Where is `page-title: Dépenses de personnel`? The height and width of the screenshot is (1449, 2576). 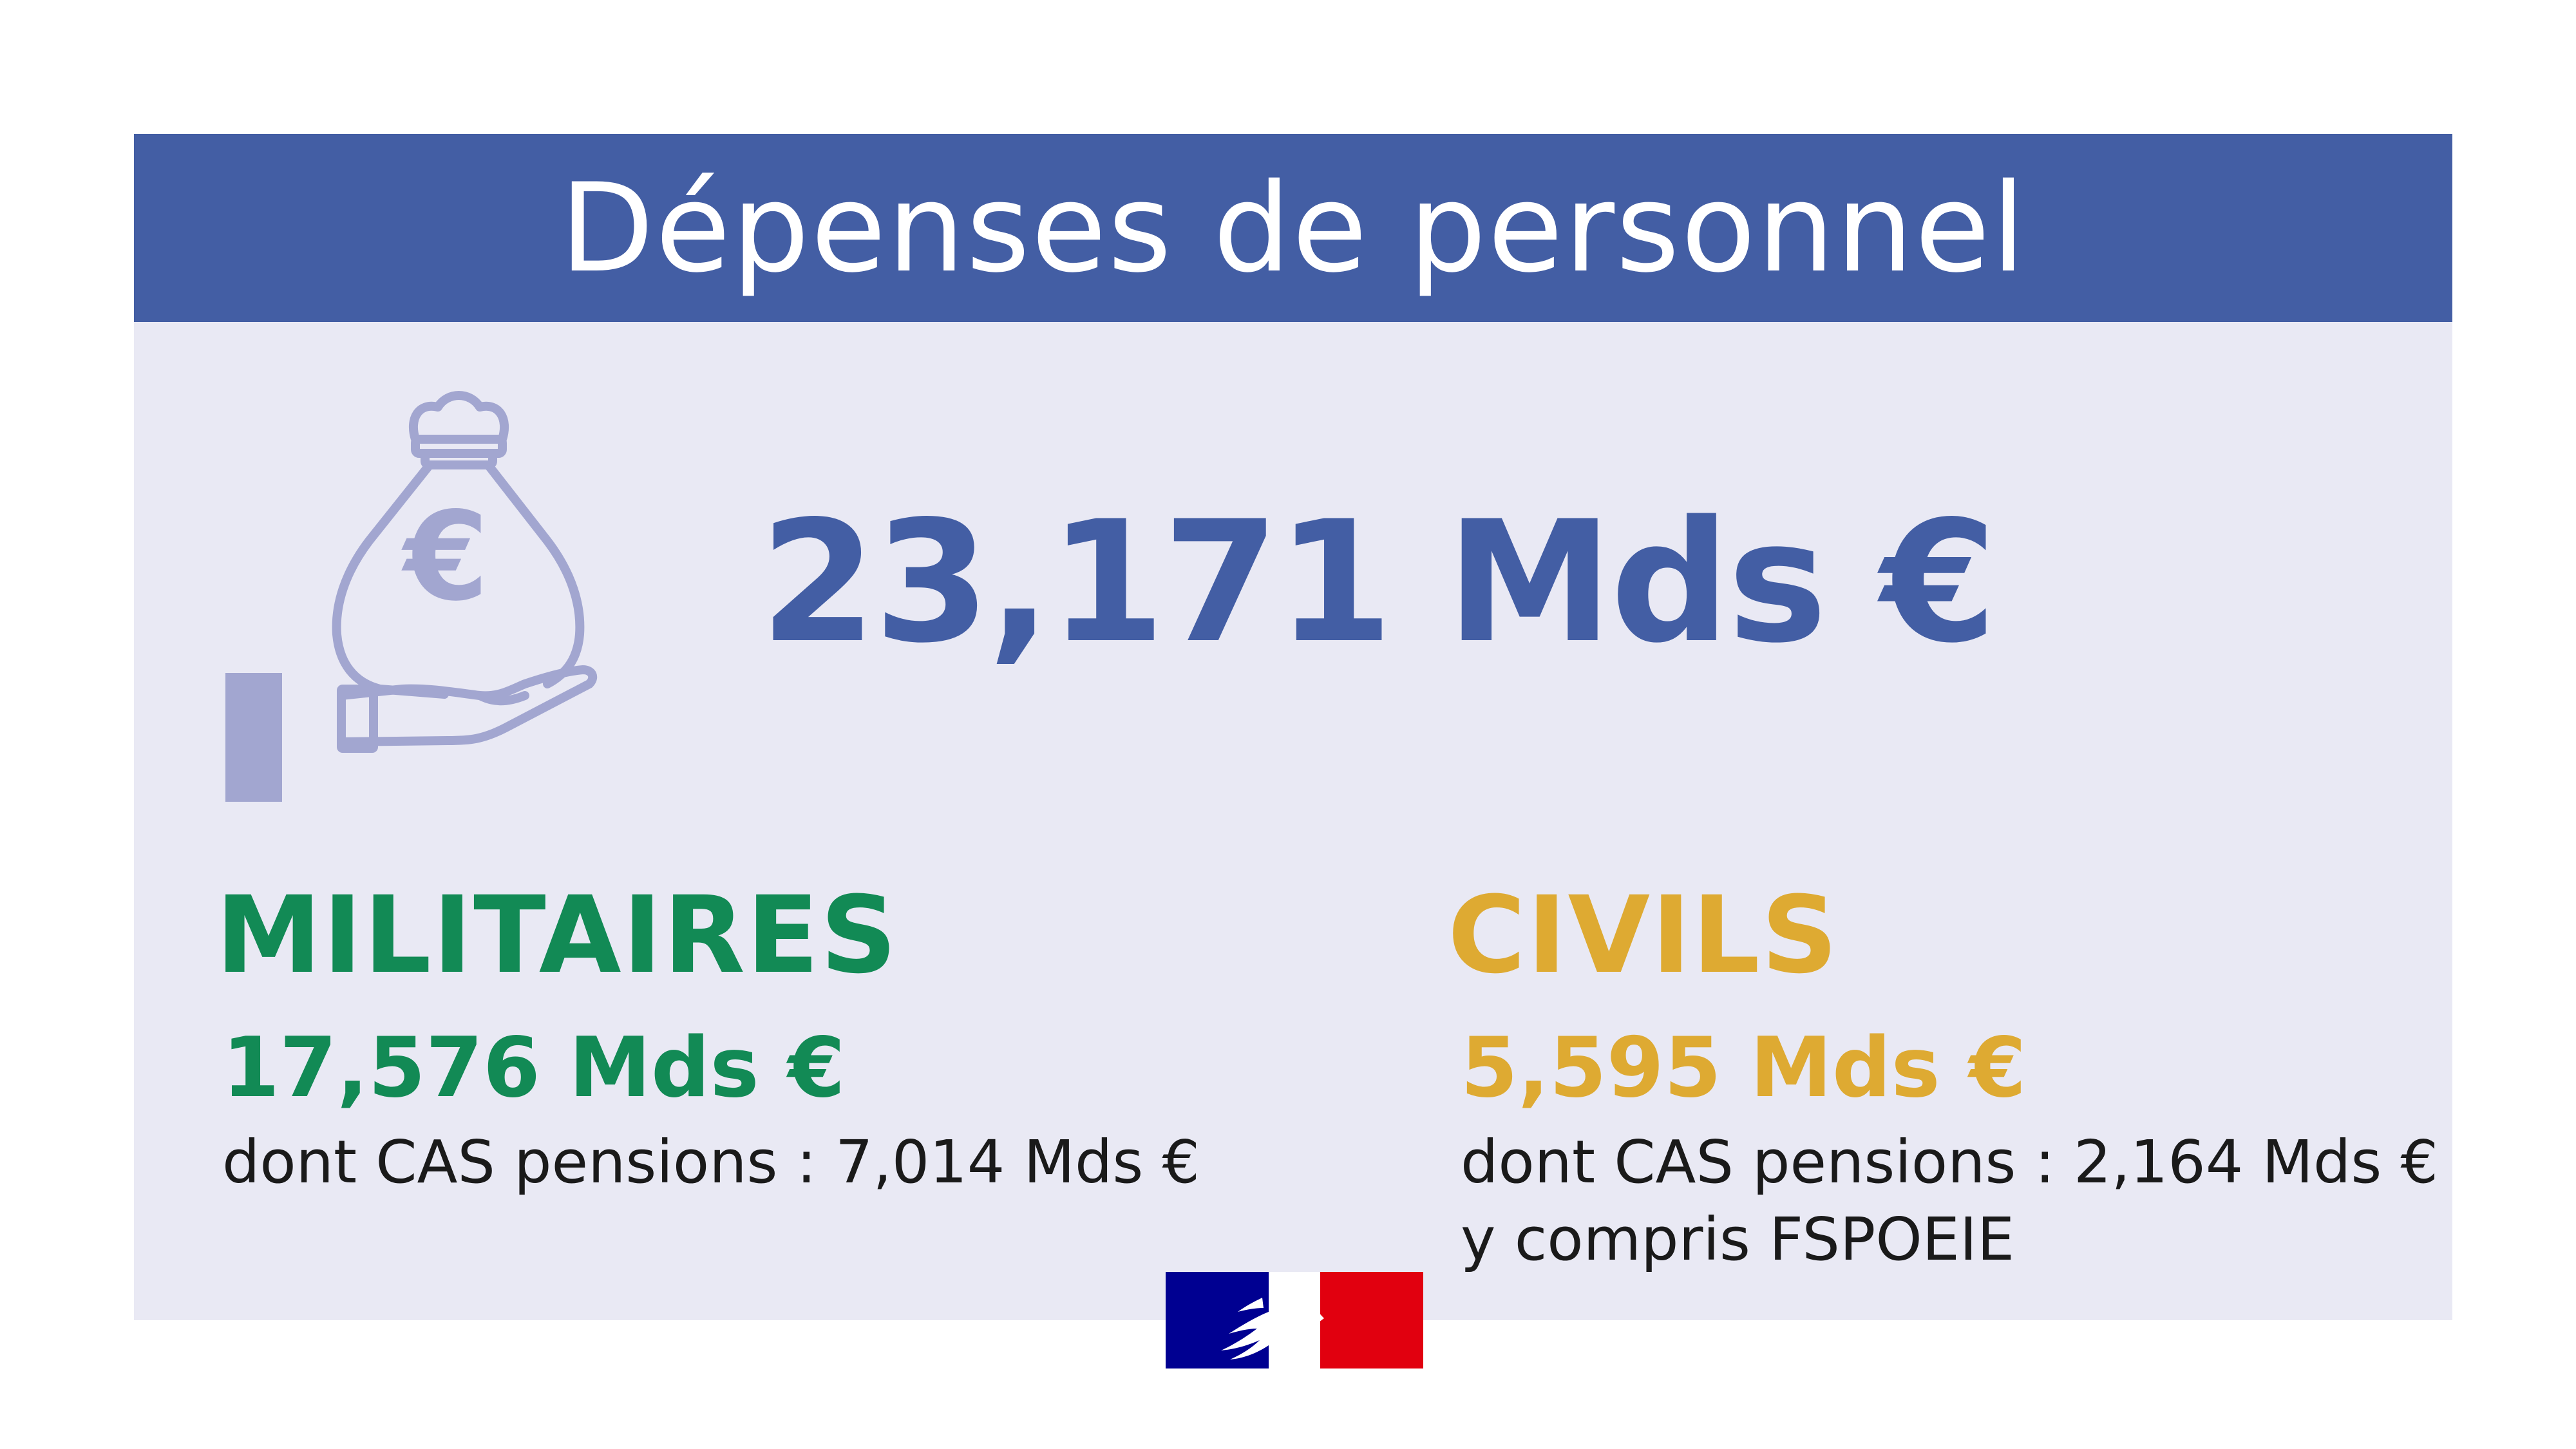
page-title: Dépenses de personnel is located at coordinates (1293, 227).